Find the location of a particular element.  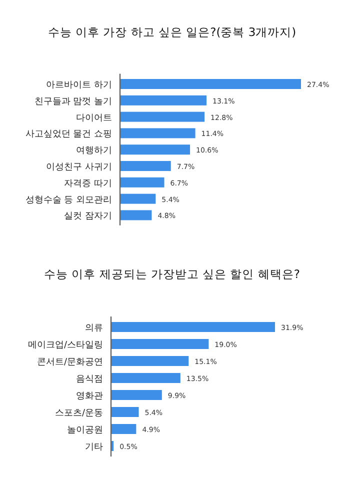

y-tick-label: 성형수술 등 외모관리 is located at coordinates (68, 200).